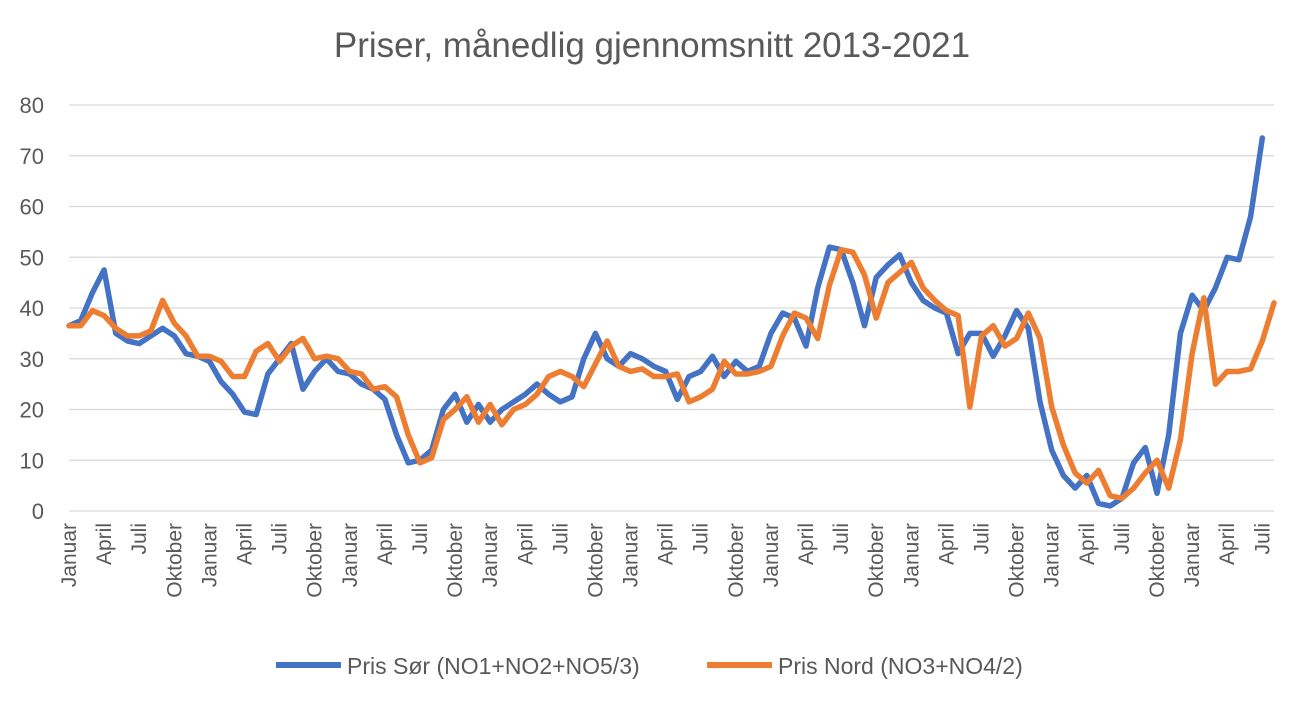 The width and height of the screenshot is (1305, 705). Describe the element at coordinates (652, 45) in the screenshot. I see `chart-title: Priser, månedlig gjennomsnitt 2013-2021` at that location.